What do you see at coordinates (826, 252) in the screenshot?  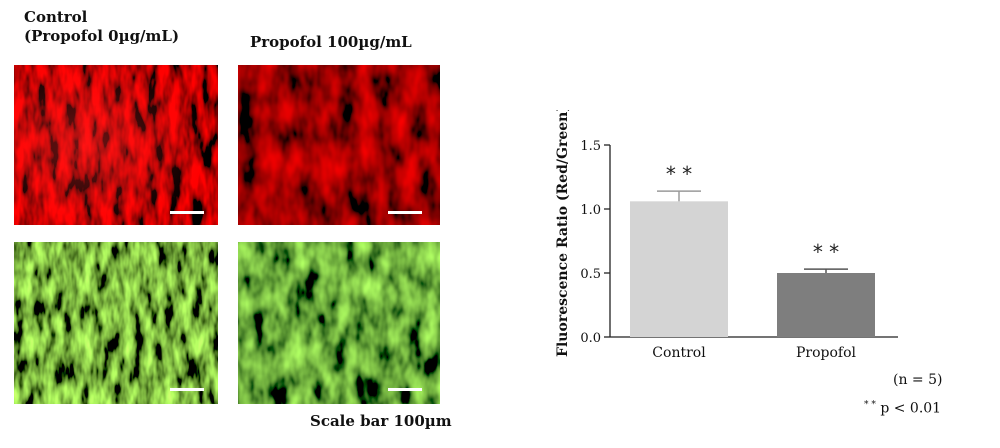 I see `significance-stars-propofol: * *` at bounding box center [826, 252].